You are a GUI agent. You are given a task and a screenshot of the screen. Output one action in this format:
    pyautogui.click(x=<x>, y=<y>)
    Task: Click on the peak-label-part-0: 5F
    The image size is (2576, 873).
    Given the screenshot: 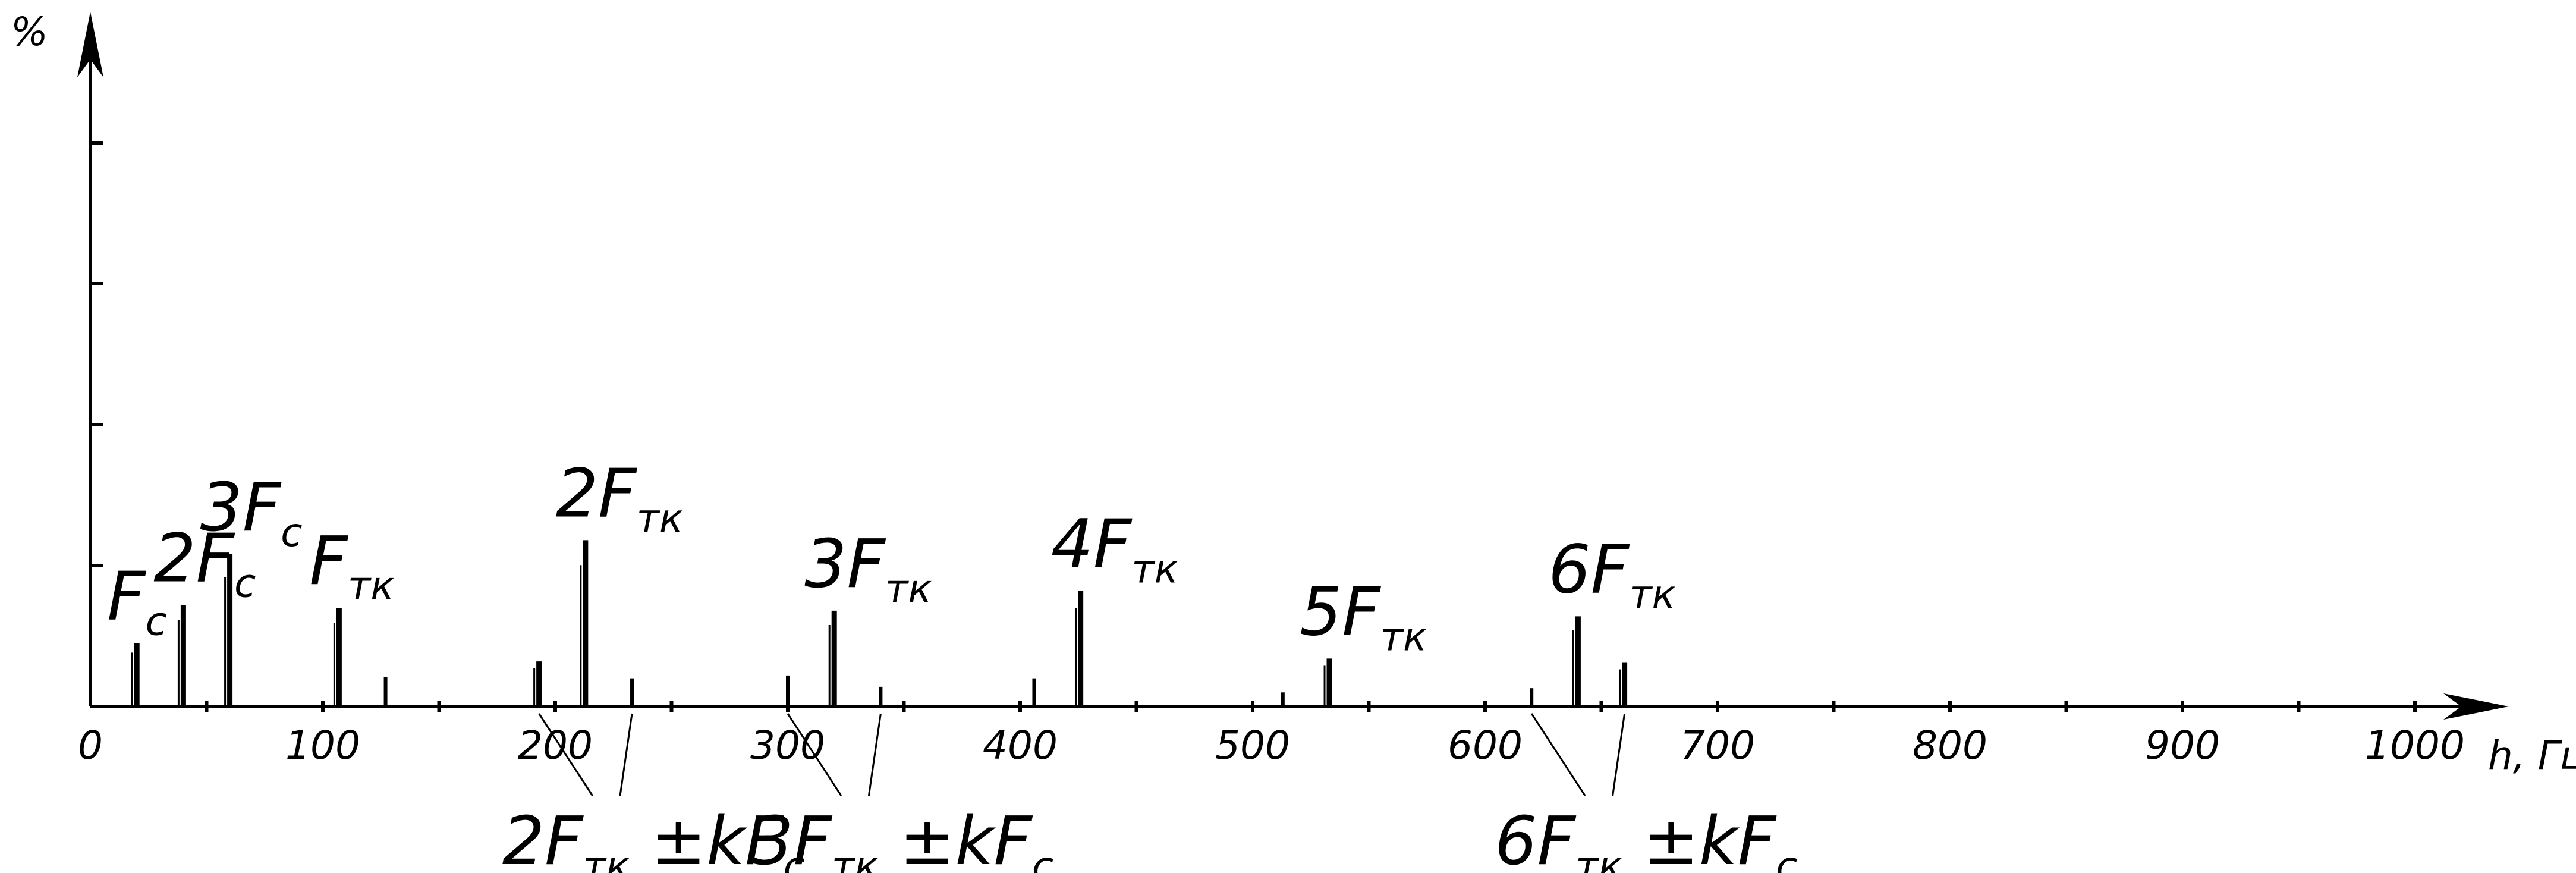 What is the action you would take?
    pyautogui.click(x=1340, y=612)
    